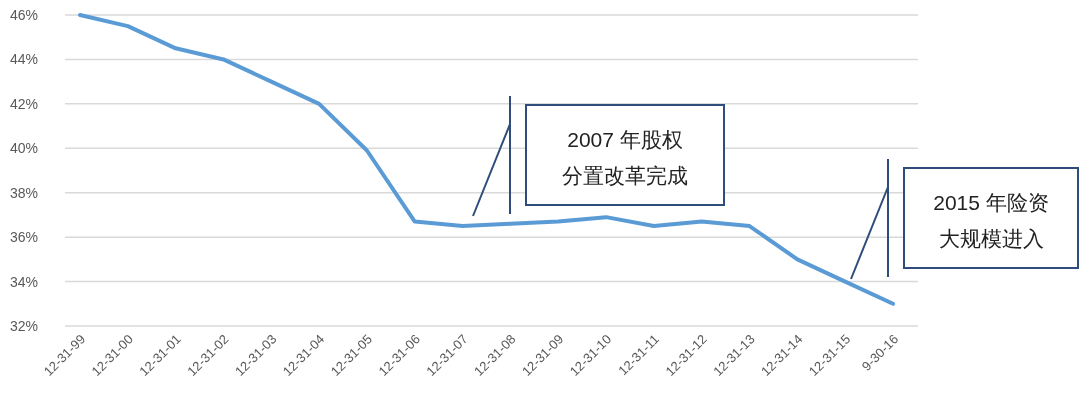  What do you see at coordinates (23, 15) in the screenshot?
I see `y-tick-label: 46%` at bounding box center [23, 15].